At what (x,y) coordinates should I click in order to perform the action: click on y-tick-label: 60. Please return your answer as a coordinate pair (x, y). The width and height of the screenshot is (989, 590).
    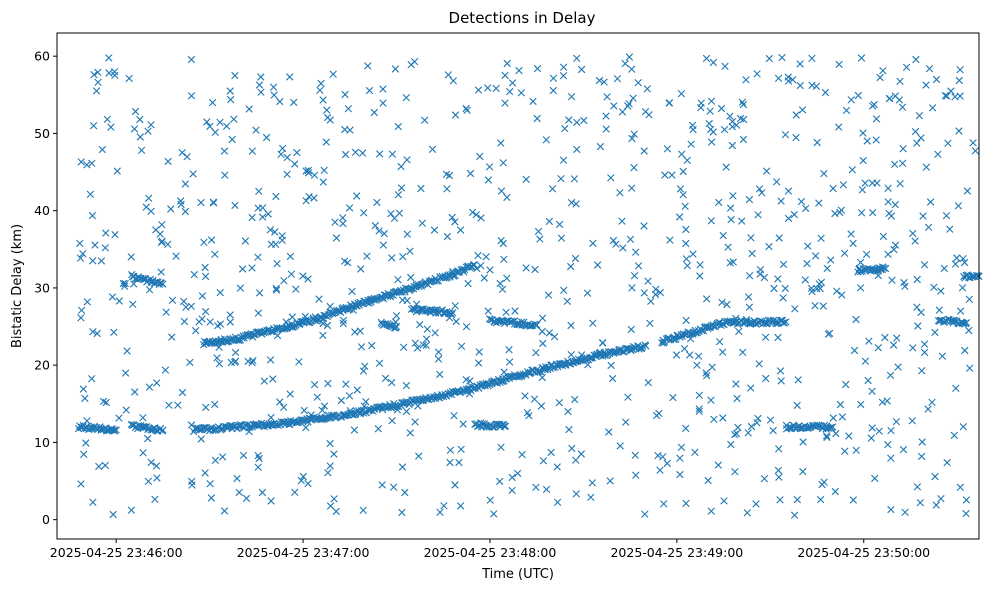
    Looking at the image, I should click on (42, 56).